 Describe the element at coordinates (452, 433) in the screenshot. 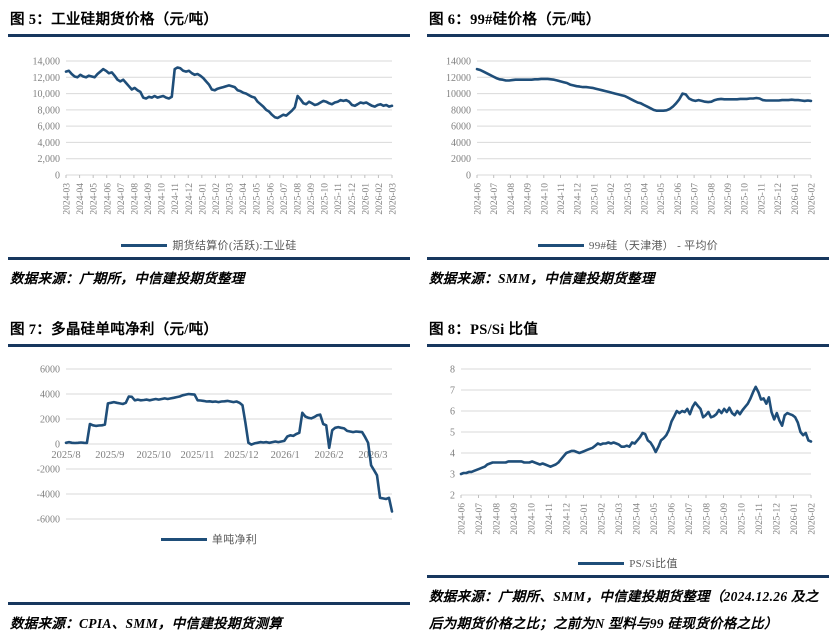

I see `y-axis-tick-label: 5` at that location.